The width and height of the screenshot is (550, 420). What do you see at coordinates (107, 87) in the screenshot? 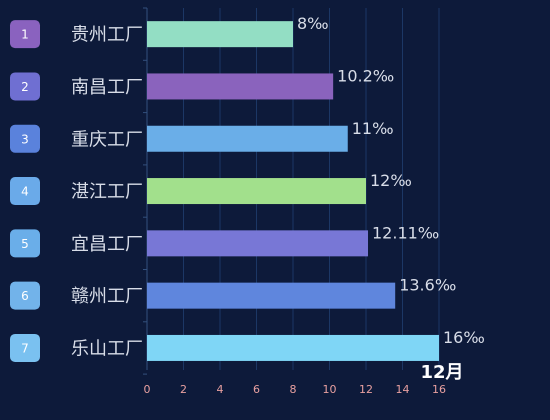
I see `category-label: 南昌工厂` at bounding box center [107, 87].